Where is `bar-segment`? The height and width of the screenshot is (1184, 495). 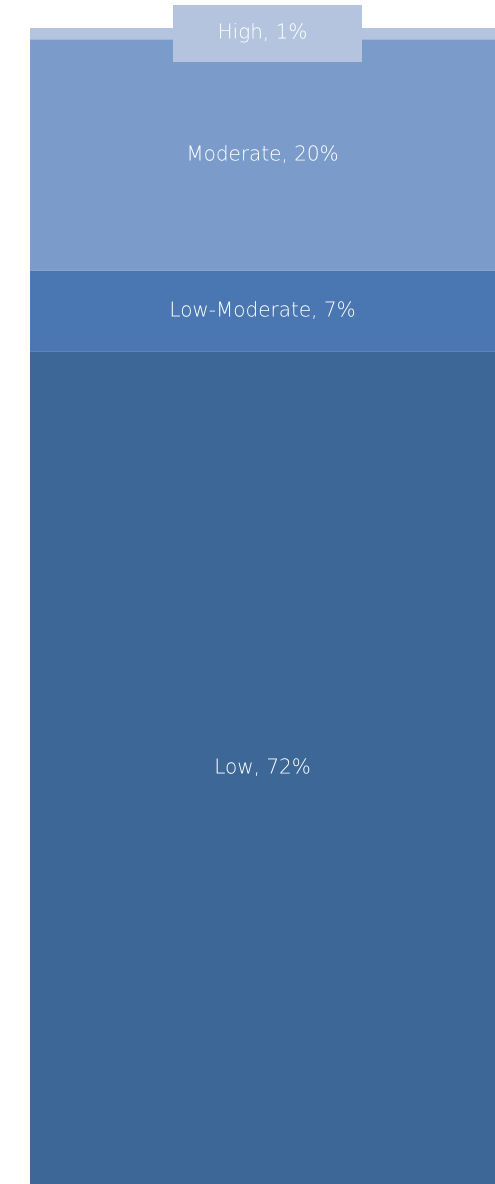
bar-segment is located at coordinates (262, 311).